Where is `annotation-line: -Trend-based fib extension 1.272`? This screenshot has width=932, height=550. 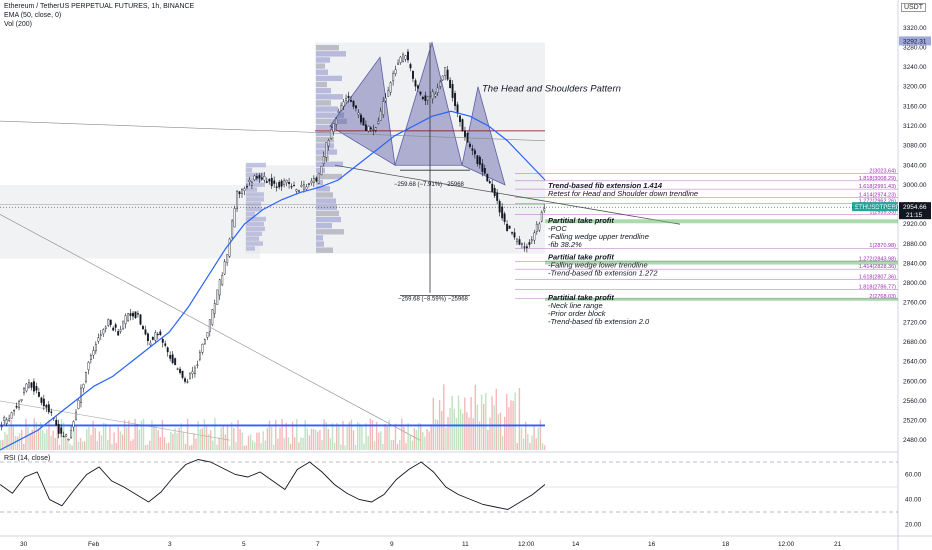
annotation-line: -Trend-based fib extension 1.272 is located at coordinates (603, 273).